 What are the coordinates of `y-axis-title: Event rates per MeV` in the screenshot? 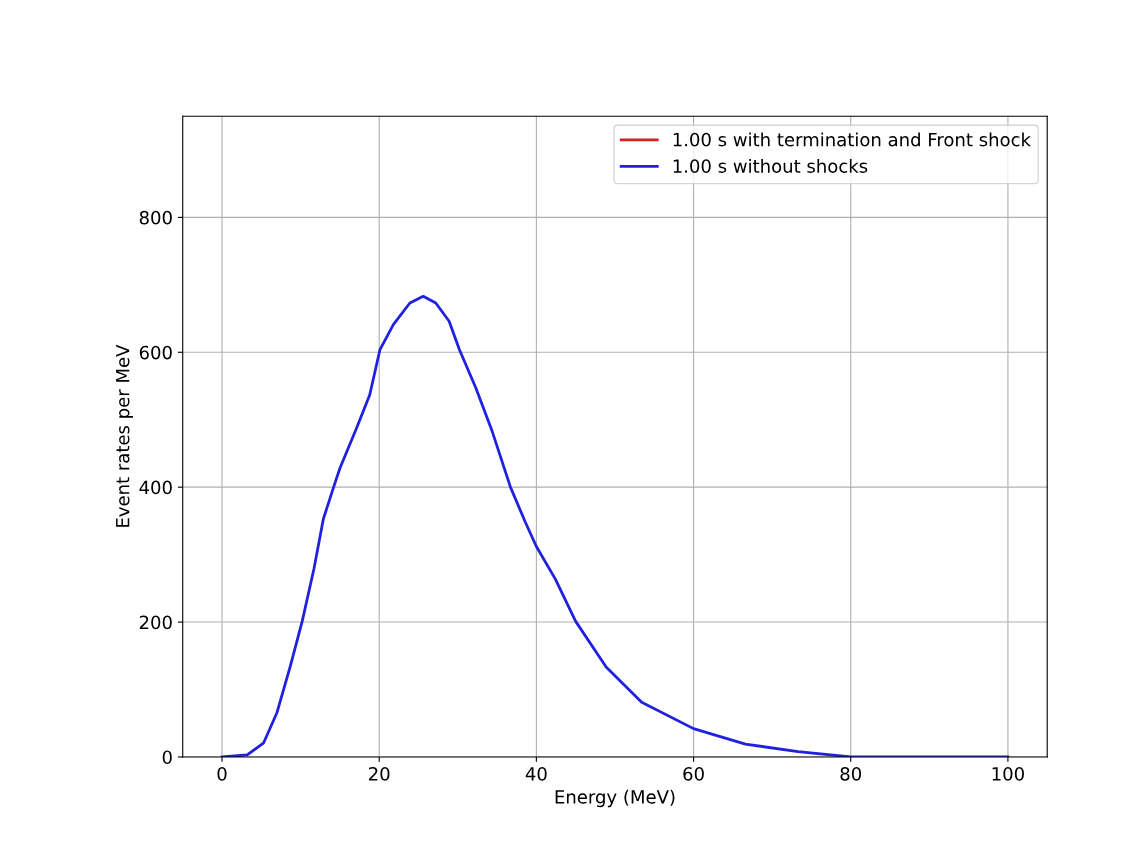 It's located at (124, 435).